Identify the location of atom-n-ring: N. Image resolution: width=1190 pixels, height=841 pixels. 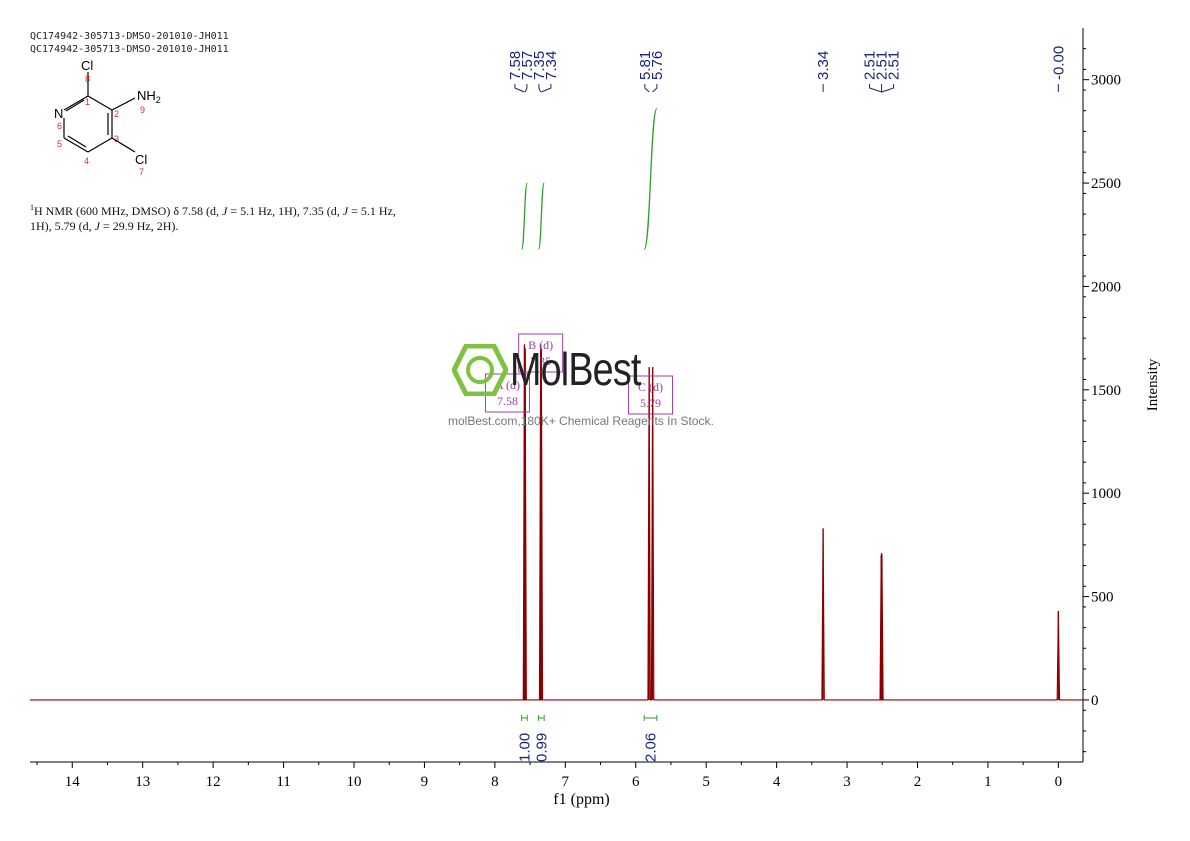
(58, 113).